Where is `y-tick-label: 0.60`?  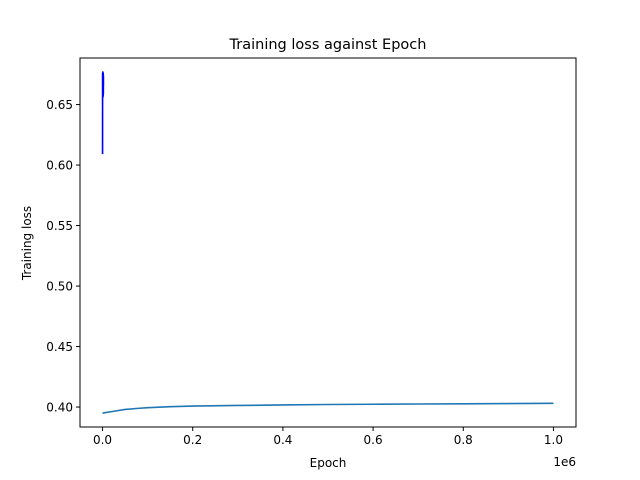 y-tick-label: 0.60 is located at coordinates (59, 166).